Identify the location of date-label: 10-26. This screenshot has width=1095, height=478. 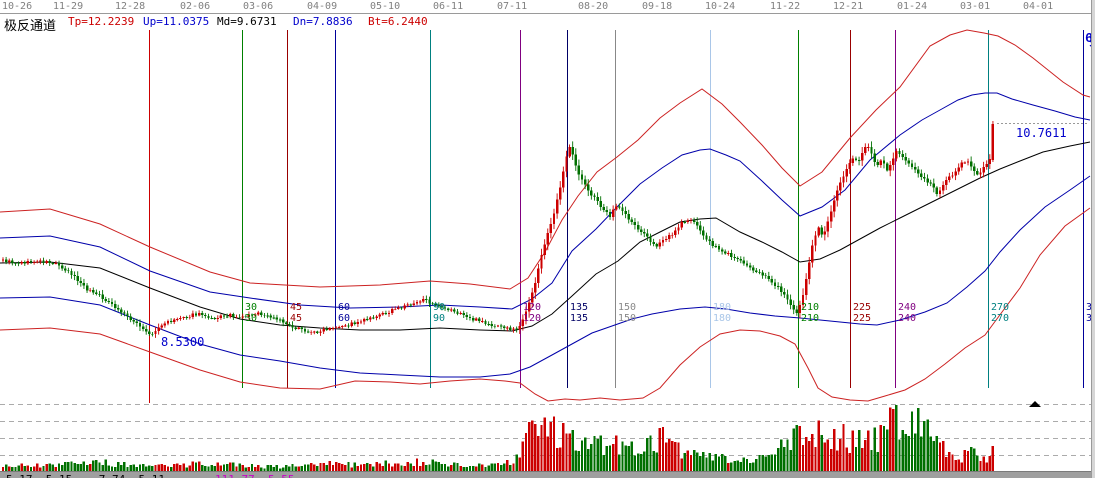
(17, 6).